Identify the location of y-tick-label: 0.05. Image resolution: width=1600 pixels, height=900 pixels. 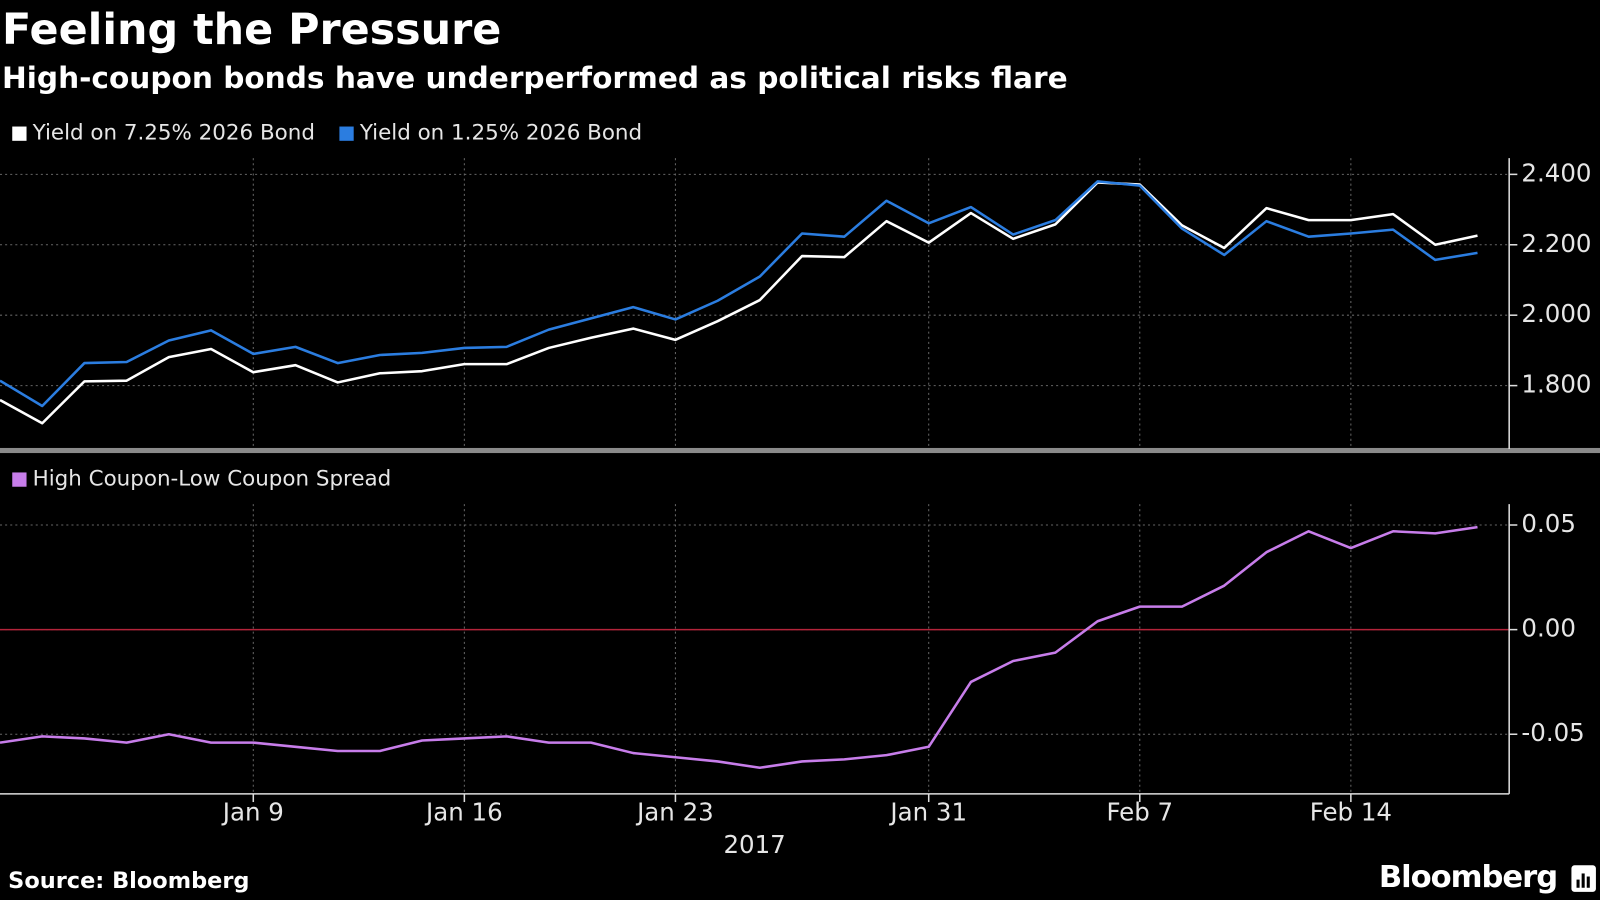
(1548, 523).